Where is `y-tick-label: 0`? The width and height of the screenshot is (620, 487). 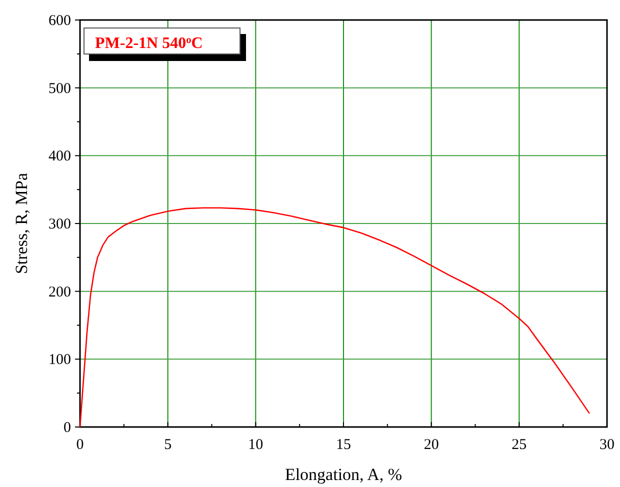 y-tick-label: 0 is located at coordinates (67, 428).